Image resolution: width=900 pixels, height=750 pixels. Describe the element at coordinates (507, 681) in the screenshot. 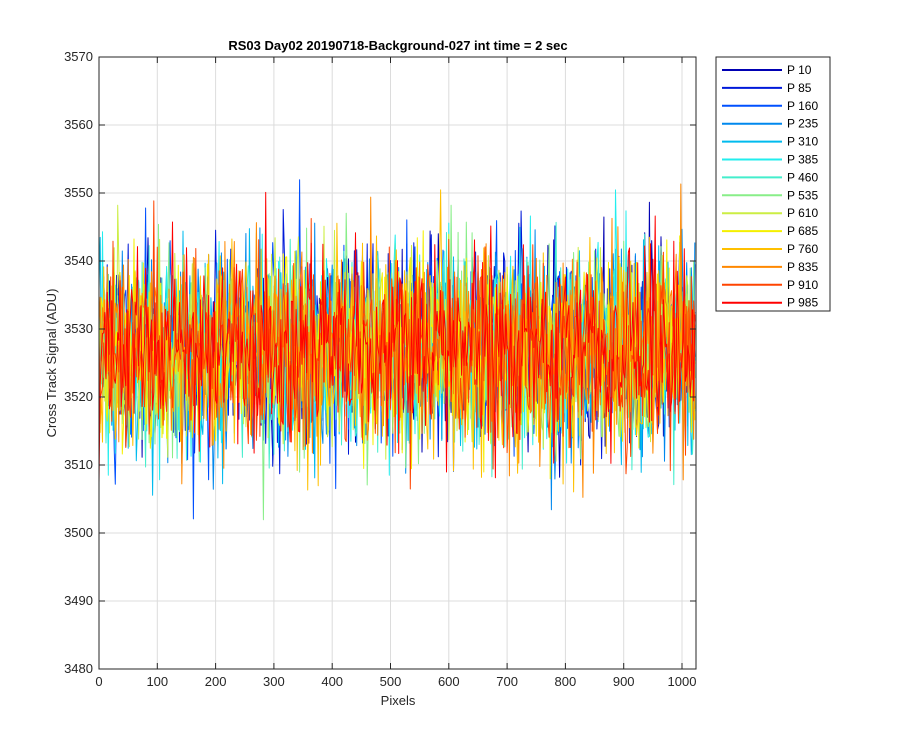

I see `x-tick-label: 700` at that location.